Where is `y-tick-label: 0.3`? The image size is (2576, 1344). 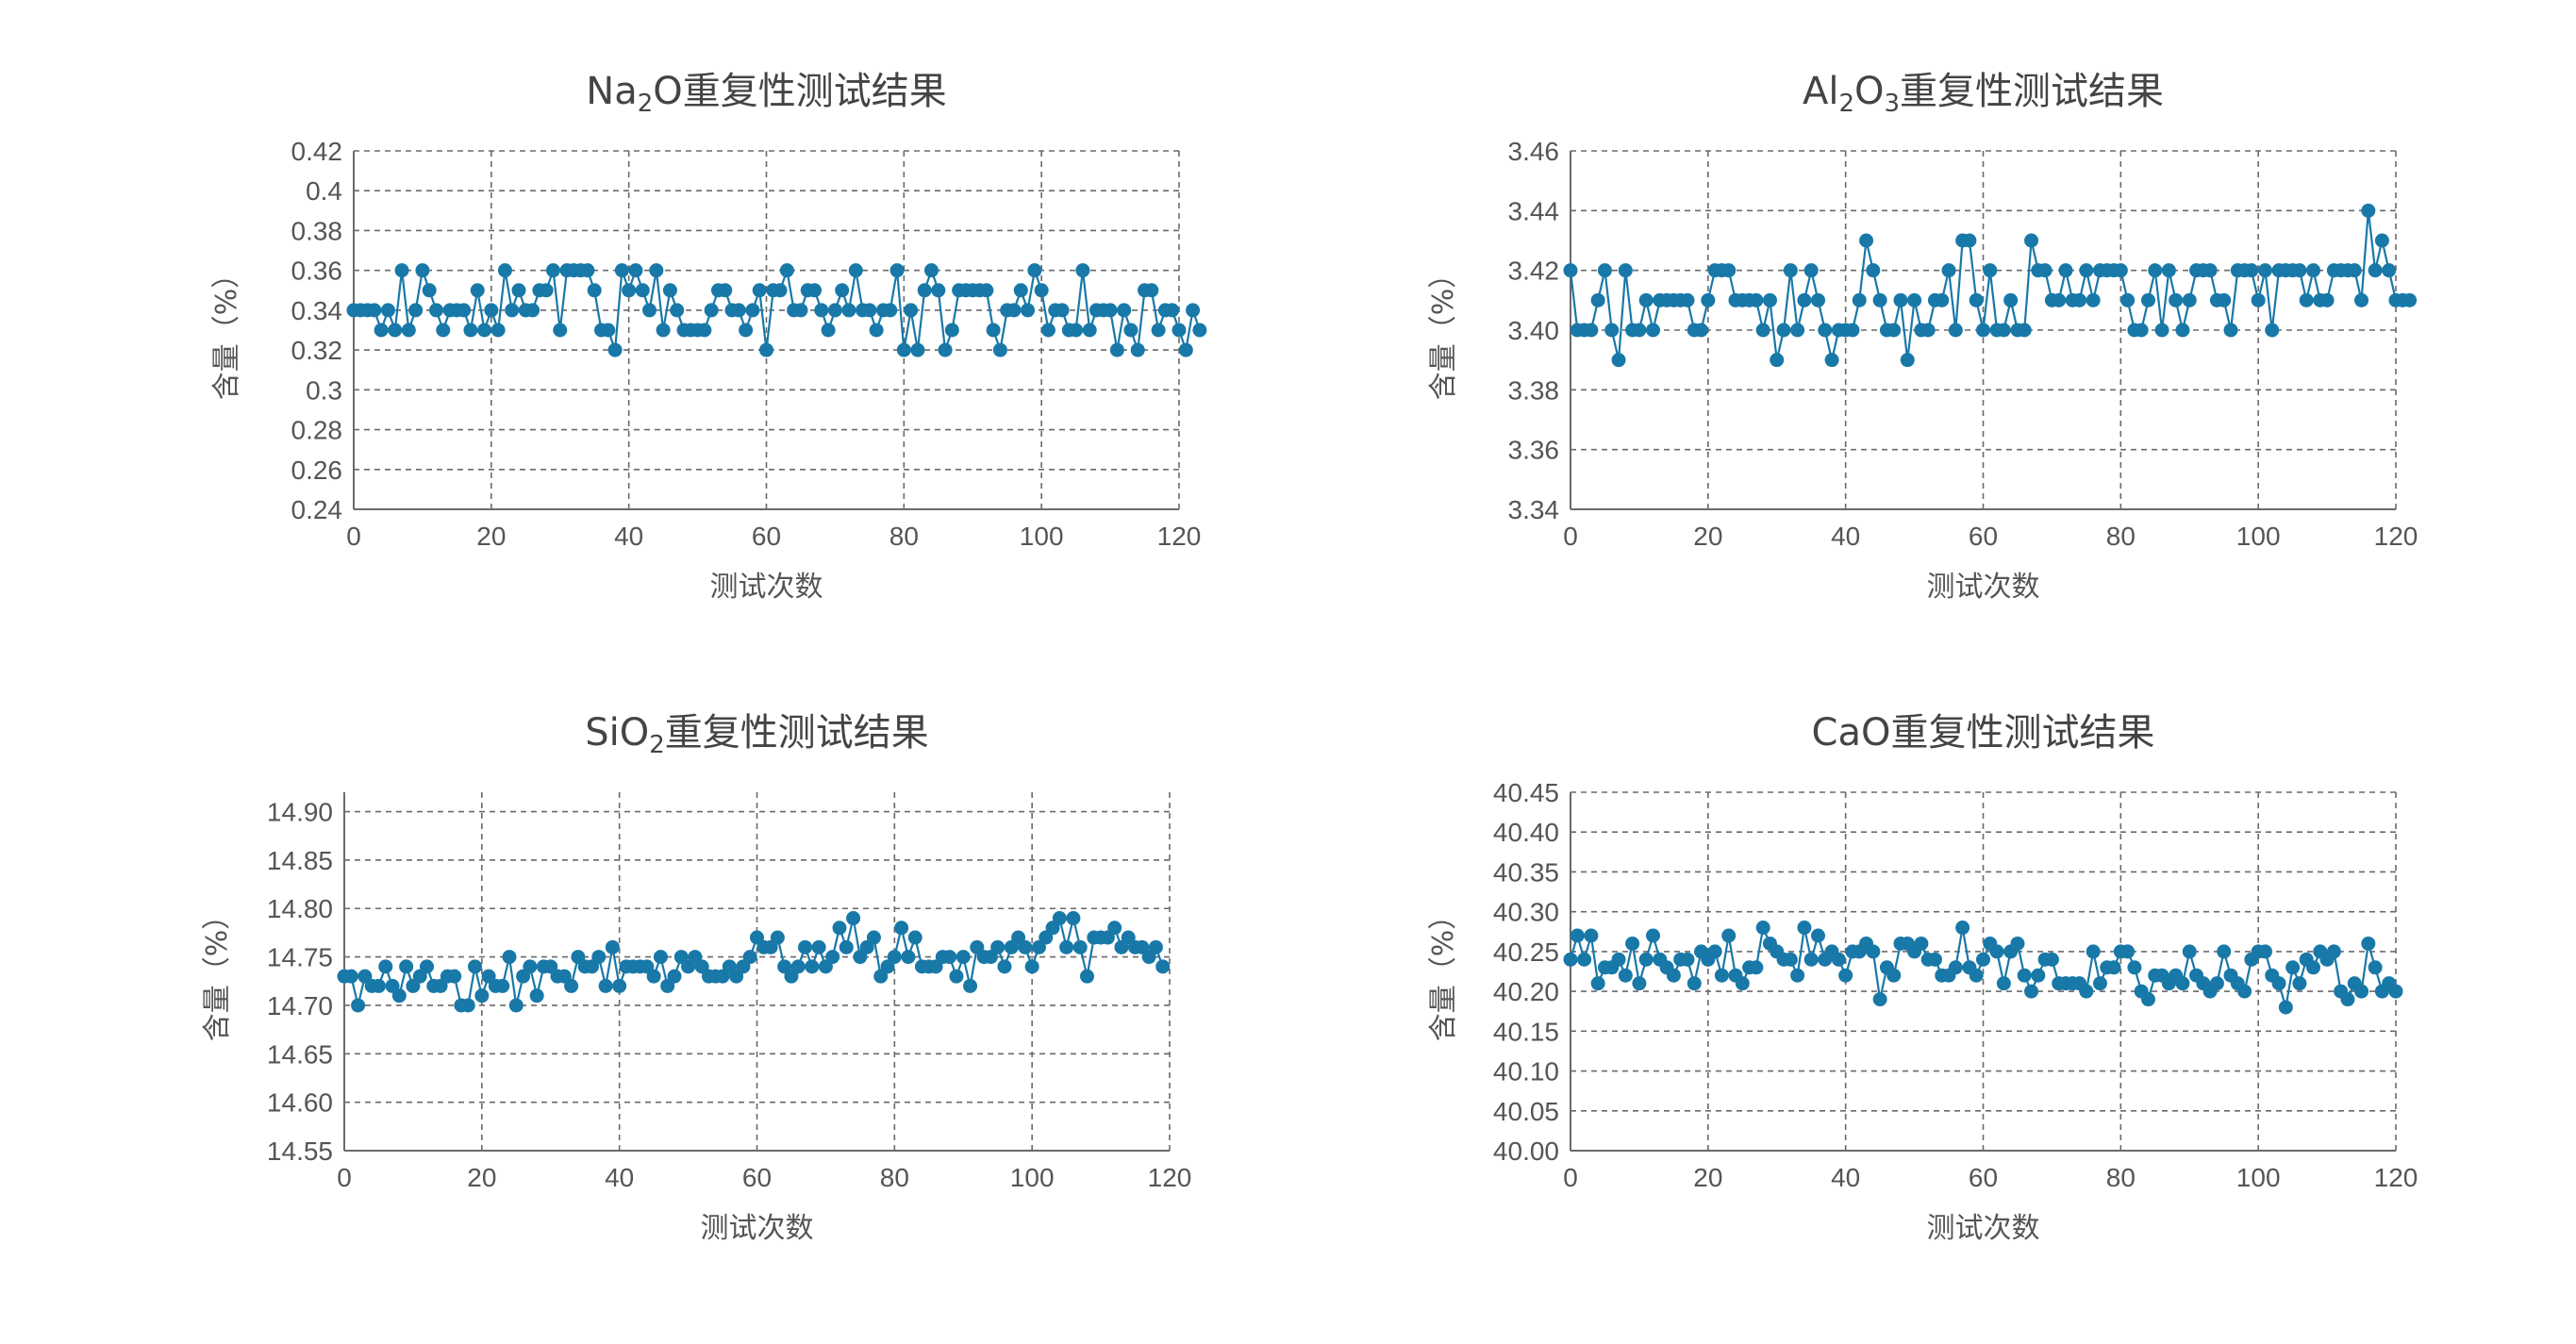
y-tick-label: 0.3 is located at coordinates (324, 390).